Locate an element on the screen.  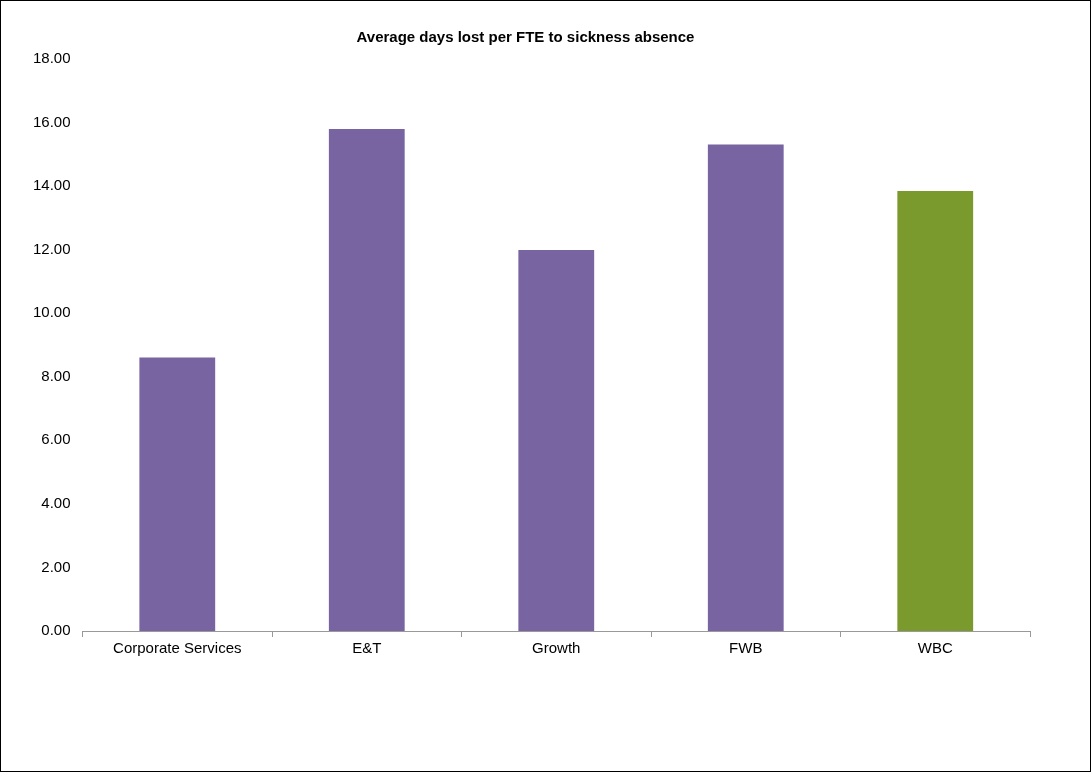
x-tick-label: FWB is located at coordinates (746, 648).